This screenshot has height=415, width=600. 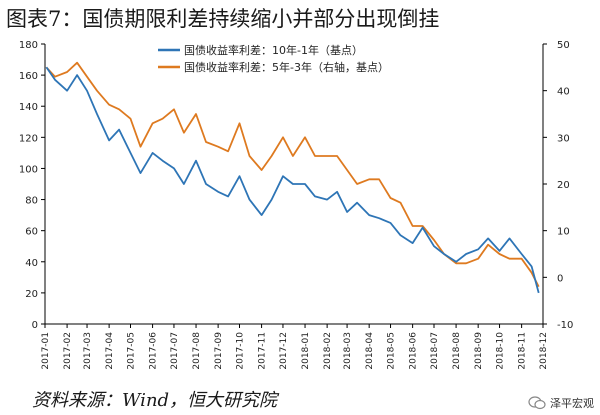 I want to click on x-tick-label: 2018-09, so click(x=479, y=351).